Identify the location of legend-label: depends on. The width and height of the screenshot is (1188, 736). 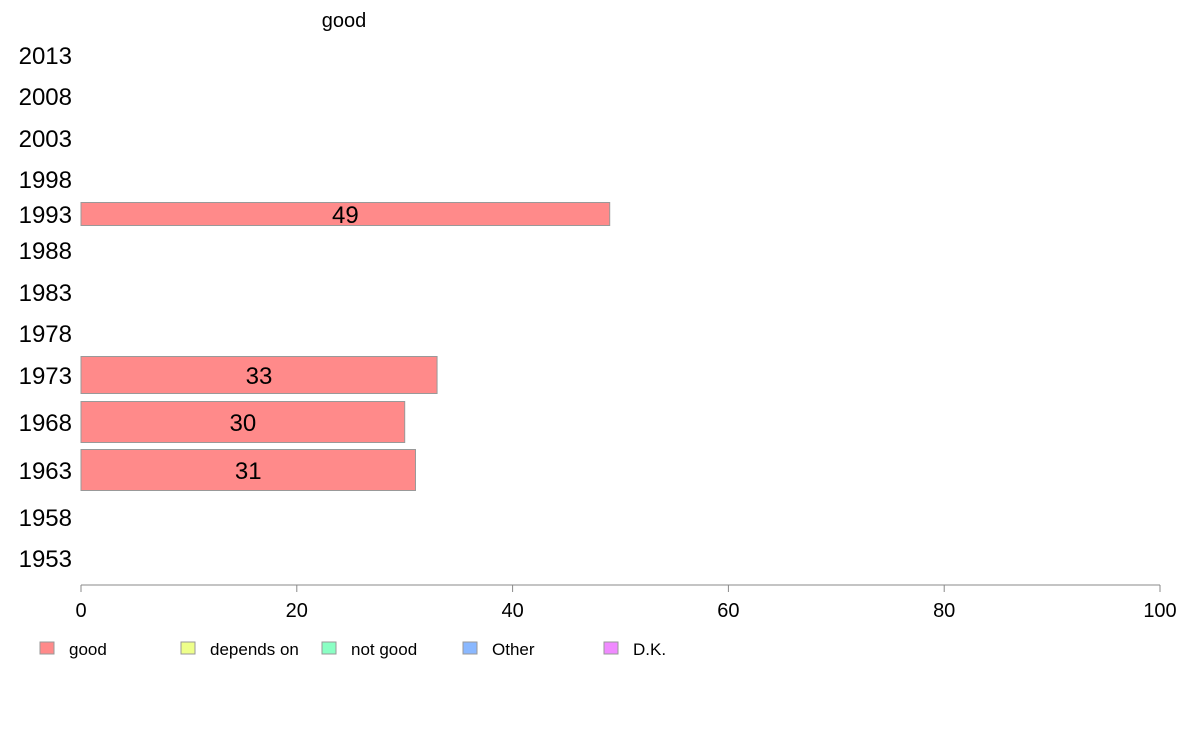
(254, 649).